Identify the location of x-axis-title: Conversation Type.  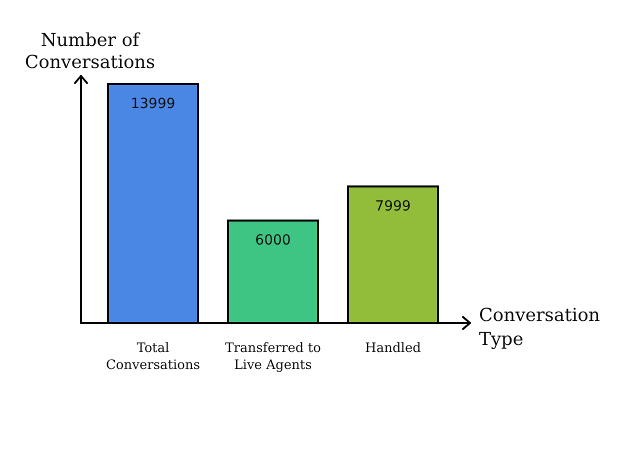
(539, 327).